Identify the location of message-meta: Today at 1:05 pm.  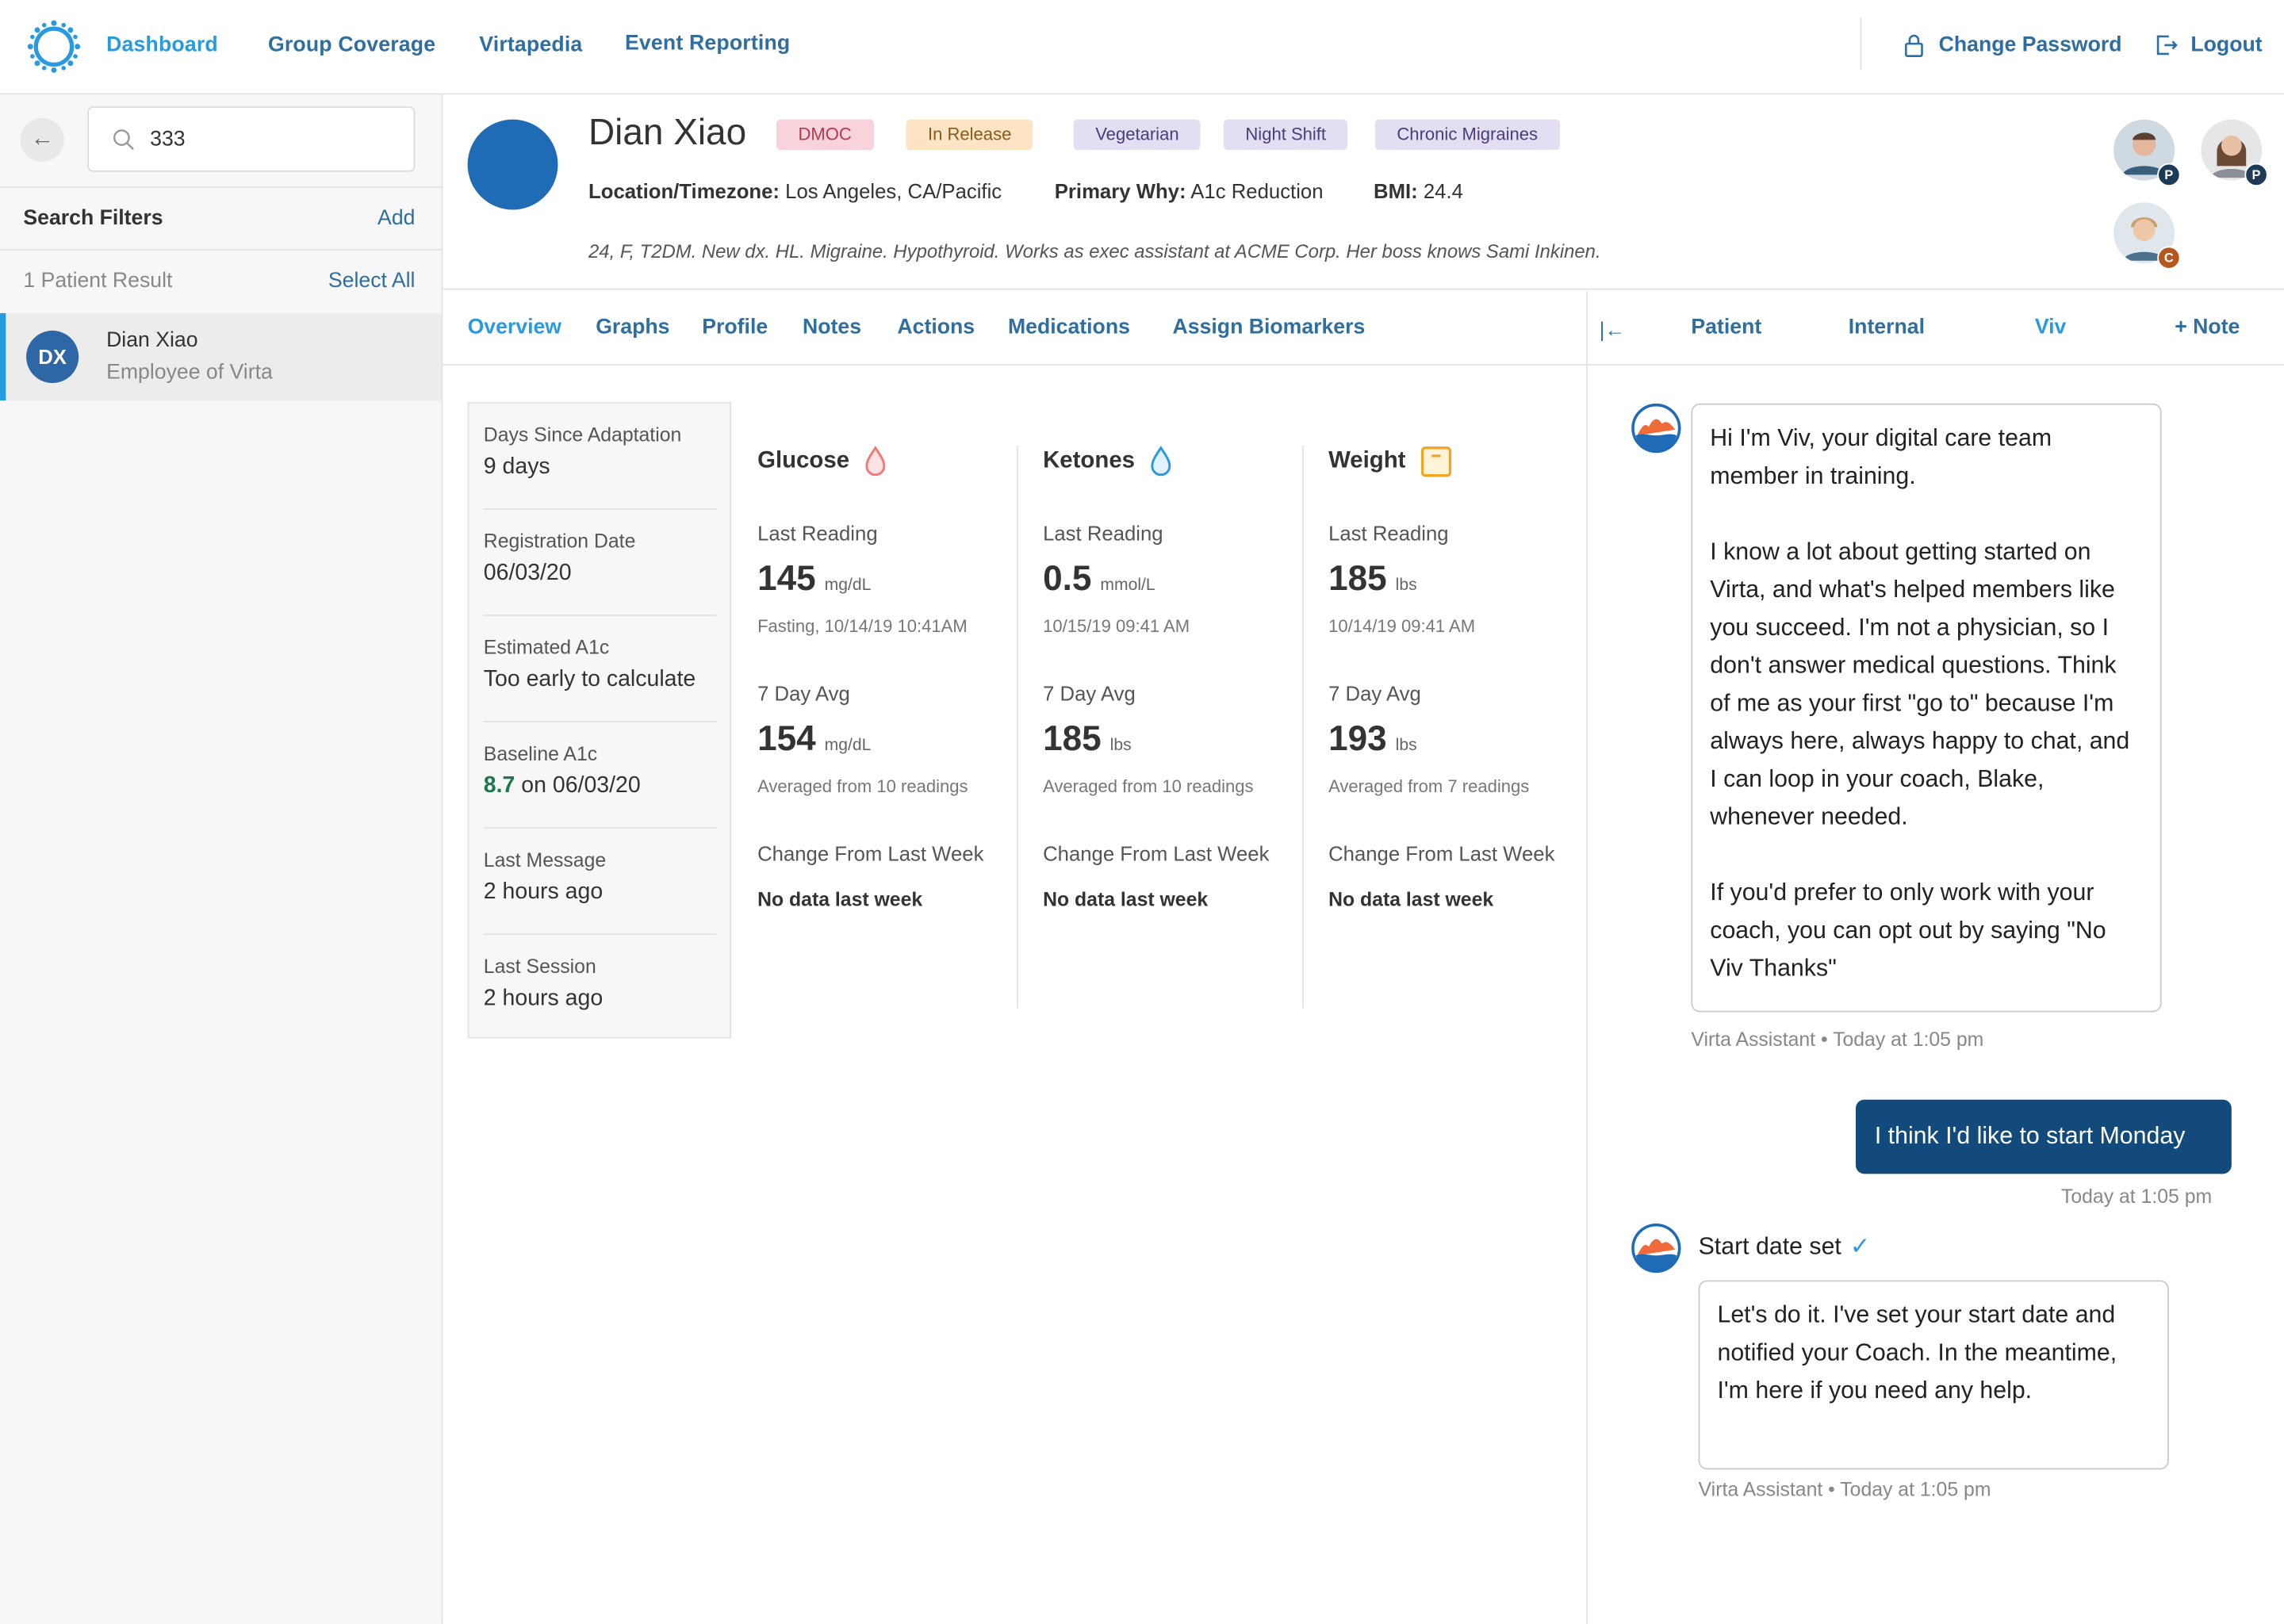
(2136, 1196).